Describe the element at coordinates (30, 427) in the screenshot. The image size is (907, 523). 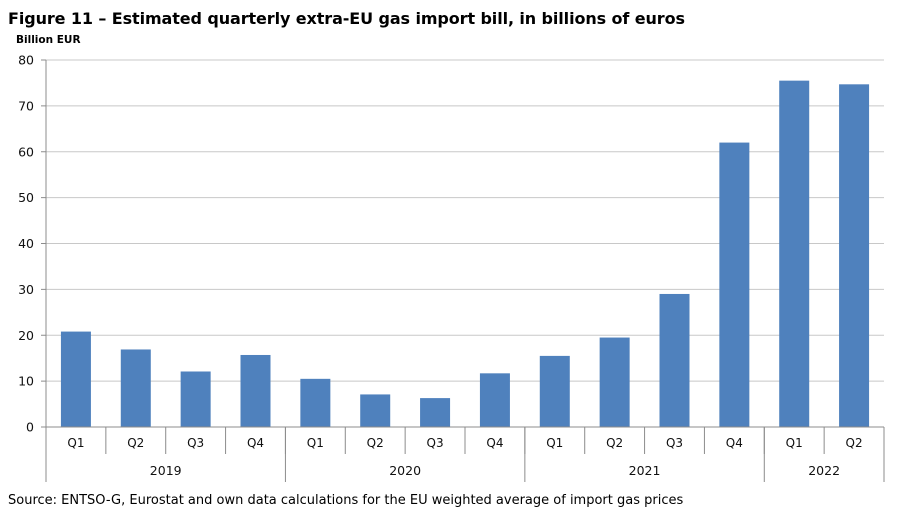
I see `y-tick-label: 0` at that location.